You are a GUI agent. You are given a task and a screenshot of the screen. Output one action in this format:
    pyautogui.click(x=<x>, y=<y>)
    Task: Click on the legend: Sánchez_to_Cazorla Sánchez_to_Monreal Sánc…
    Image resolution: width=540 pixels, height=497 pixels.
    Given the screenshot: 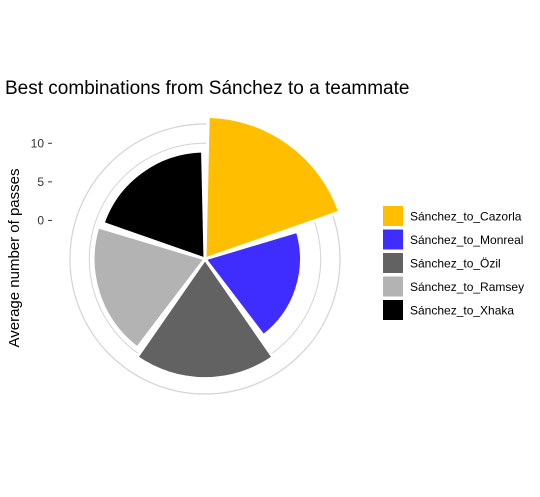 What is the action you would take?
    pyautogui.click(x=453, y=263)
    